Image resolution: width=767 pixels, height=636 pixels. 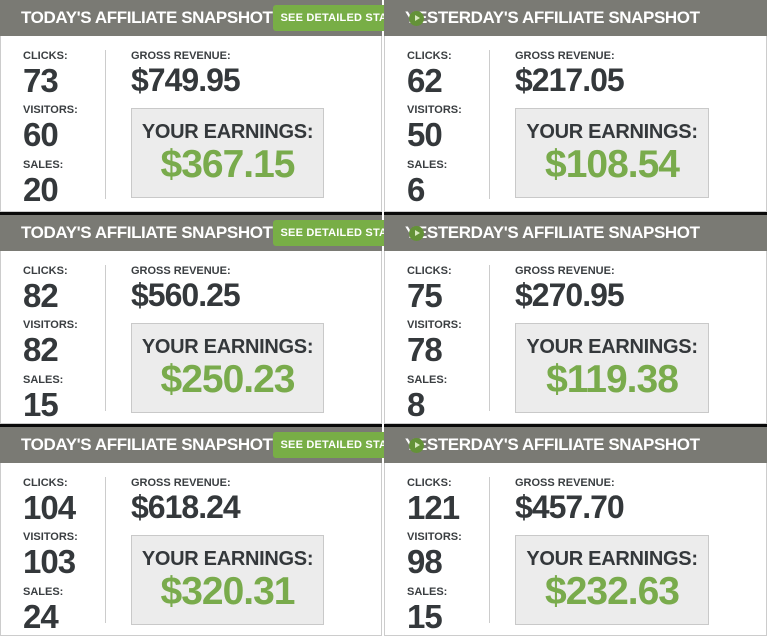 What do you see at coordinates (416, 404) in the screenshot?
I see `sales-value: 8` at bounding box center [416, 404].